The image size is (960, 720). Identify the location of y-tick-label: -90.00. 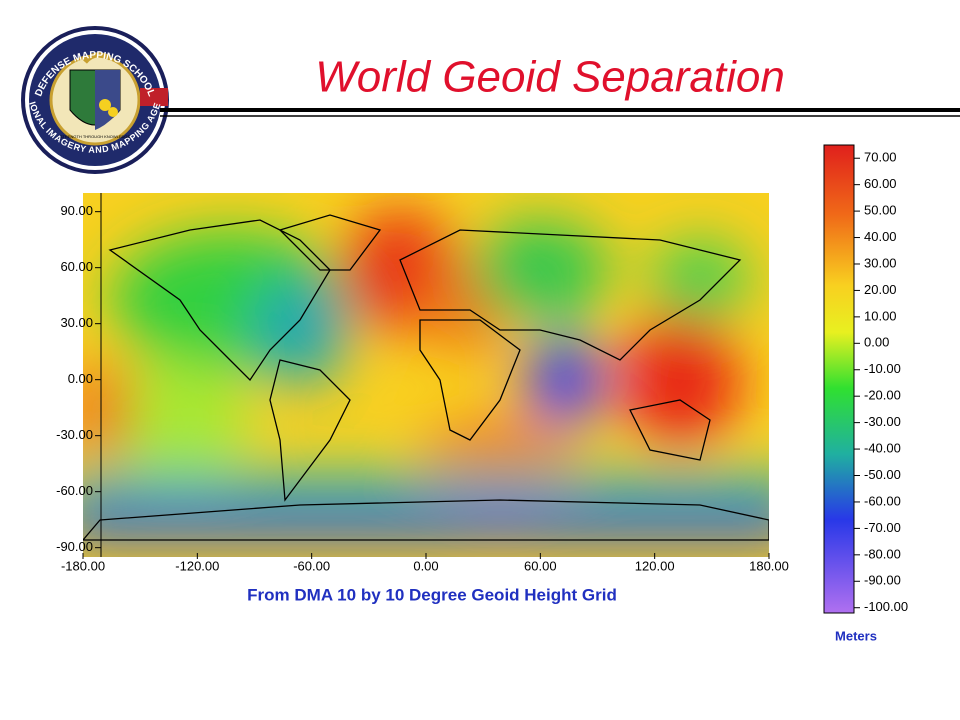
(74, 546).